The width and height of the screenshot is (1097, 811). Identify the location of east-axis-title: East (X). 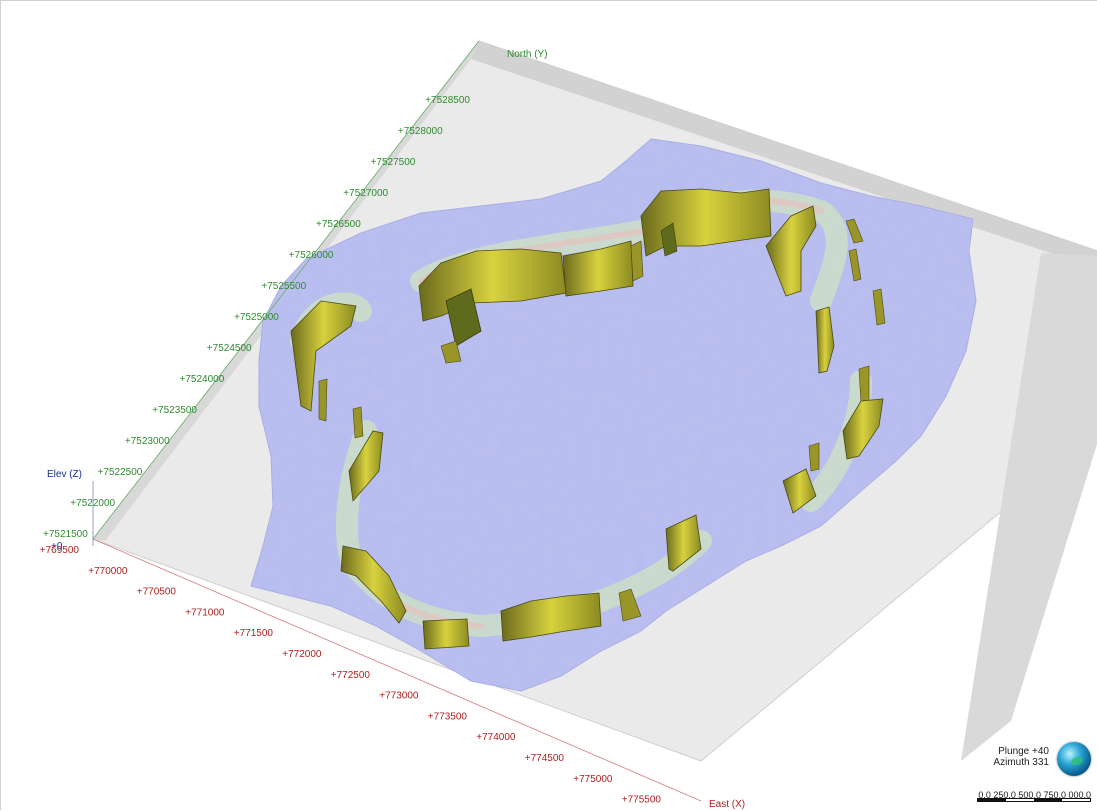
(727, 804).